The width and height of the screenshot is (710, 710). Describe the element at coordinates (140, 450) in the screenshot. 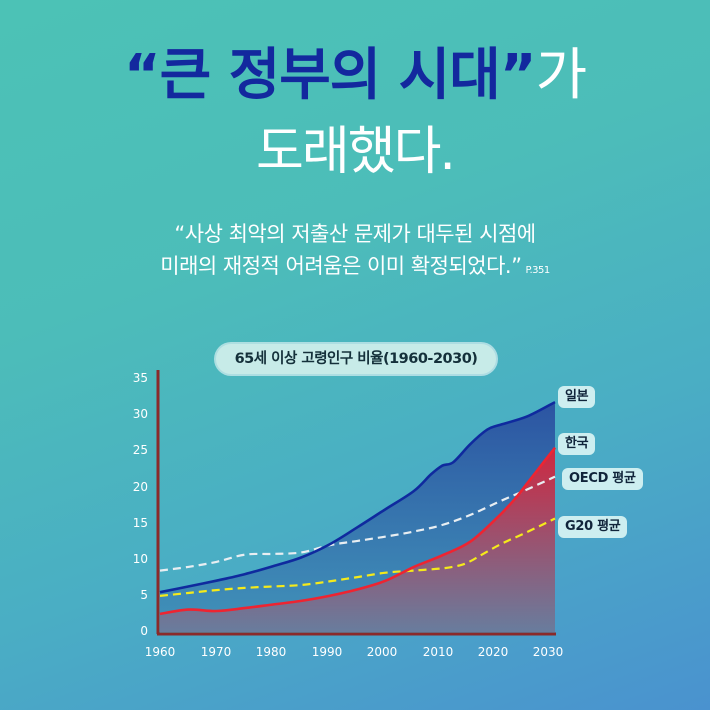

I see `y-tick: 25` at that location.